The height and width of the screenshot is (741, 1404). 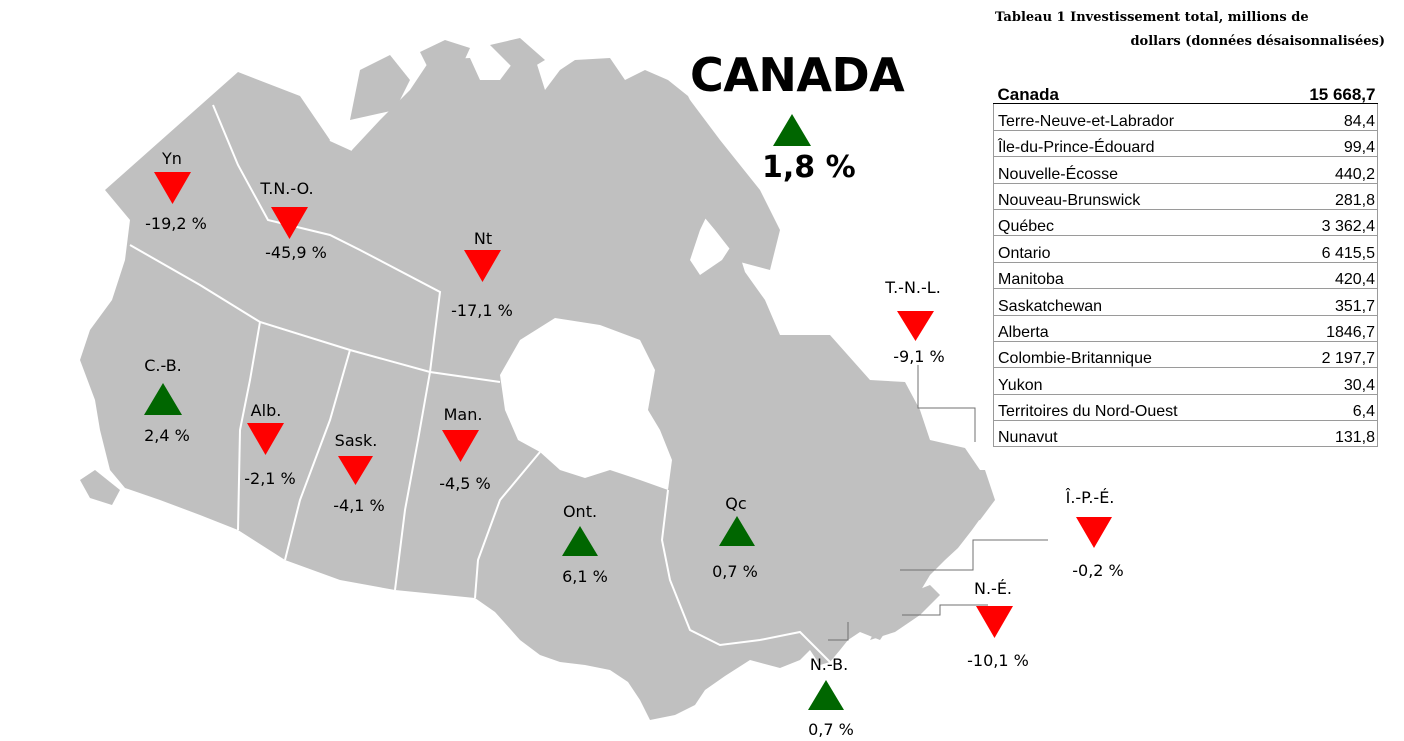 What do you see at coordinates (1132, 170) in the screenshot?
I see `table-cell-name: Nouvelle-Écosse` at bounding box center [1132, 170].